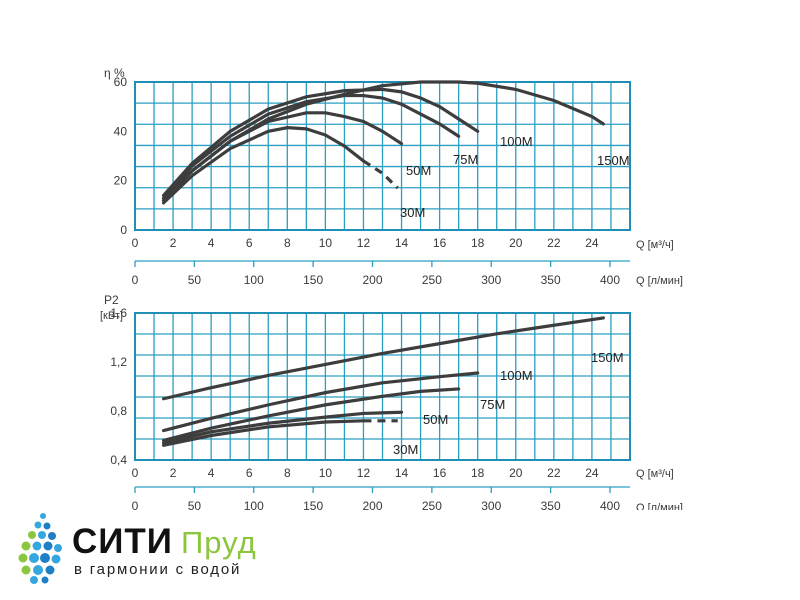 This screenshot has width=800, height=600. I want to click on brand-name: СИТИ Пруд, so click(164, 542).